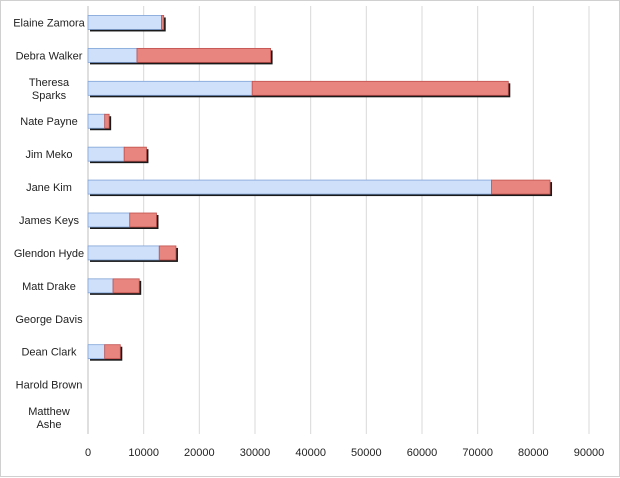  I want to click on category-label: Jim Meko, so click(48, 155).